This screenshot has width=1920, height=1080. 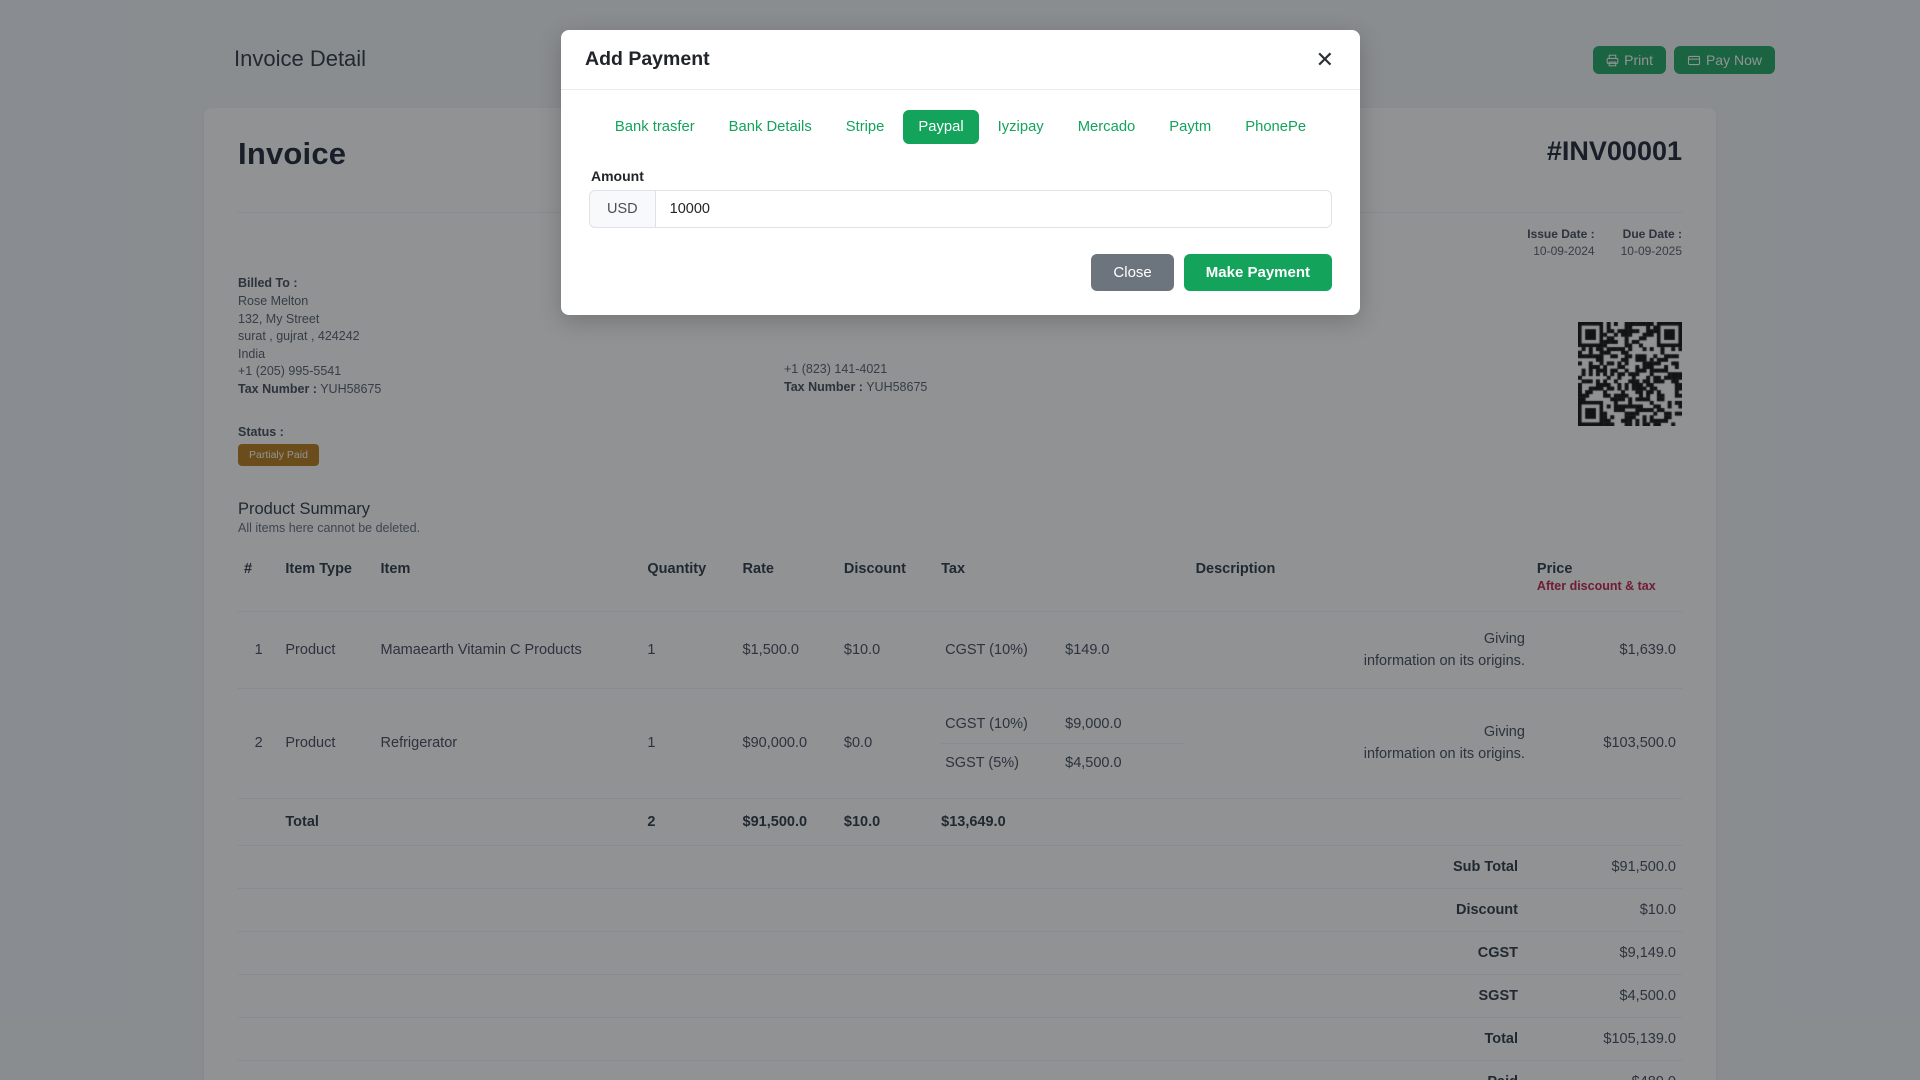 I want to click on modal-title: Add Payment, so click(x=647, y=59).